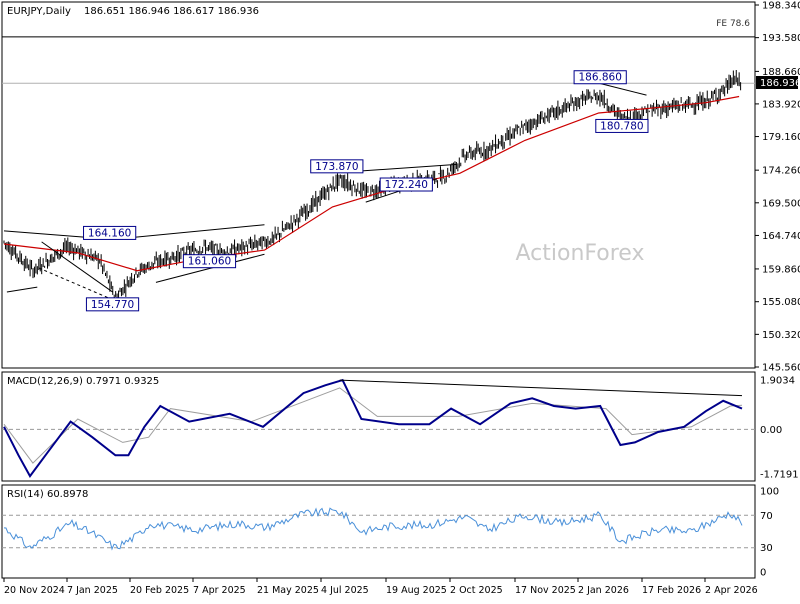 The width and height of the screenshot is (800, 604). I want to click on rsi-line, so click(373, 529).